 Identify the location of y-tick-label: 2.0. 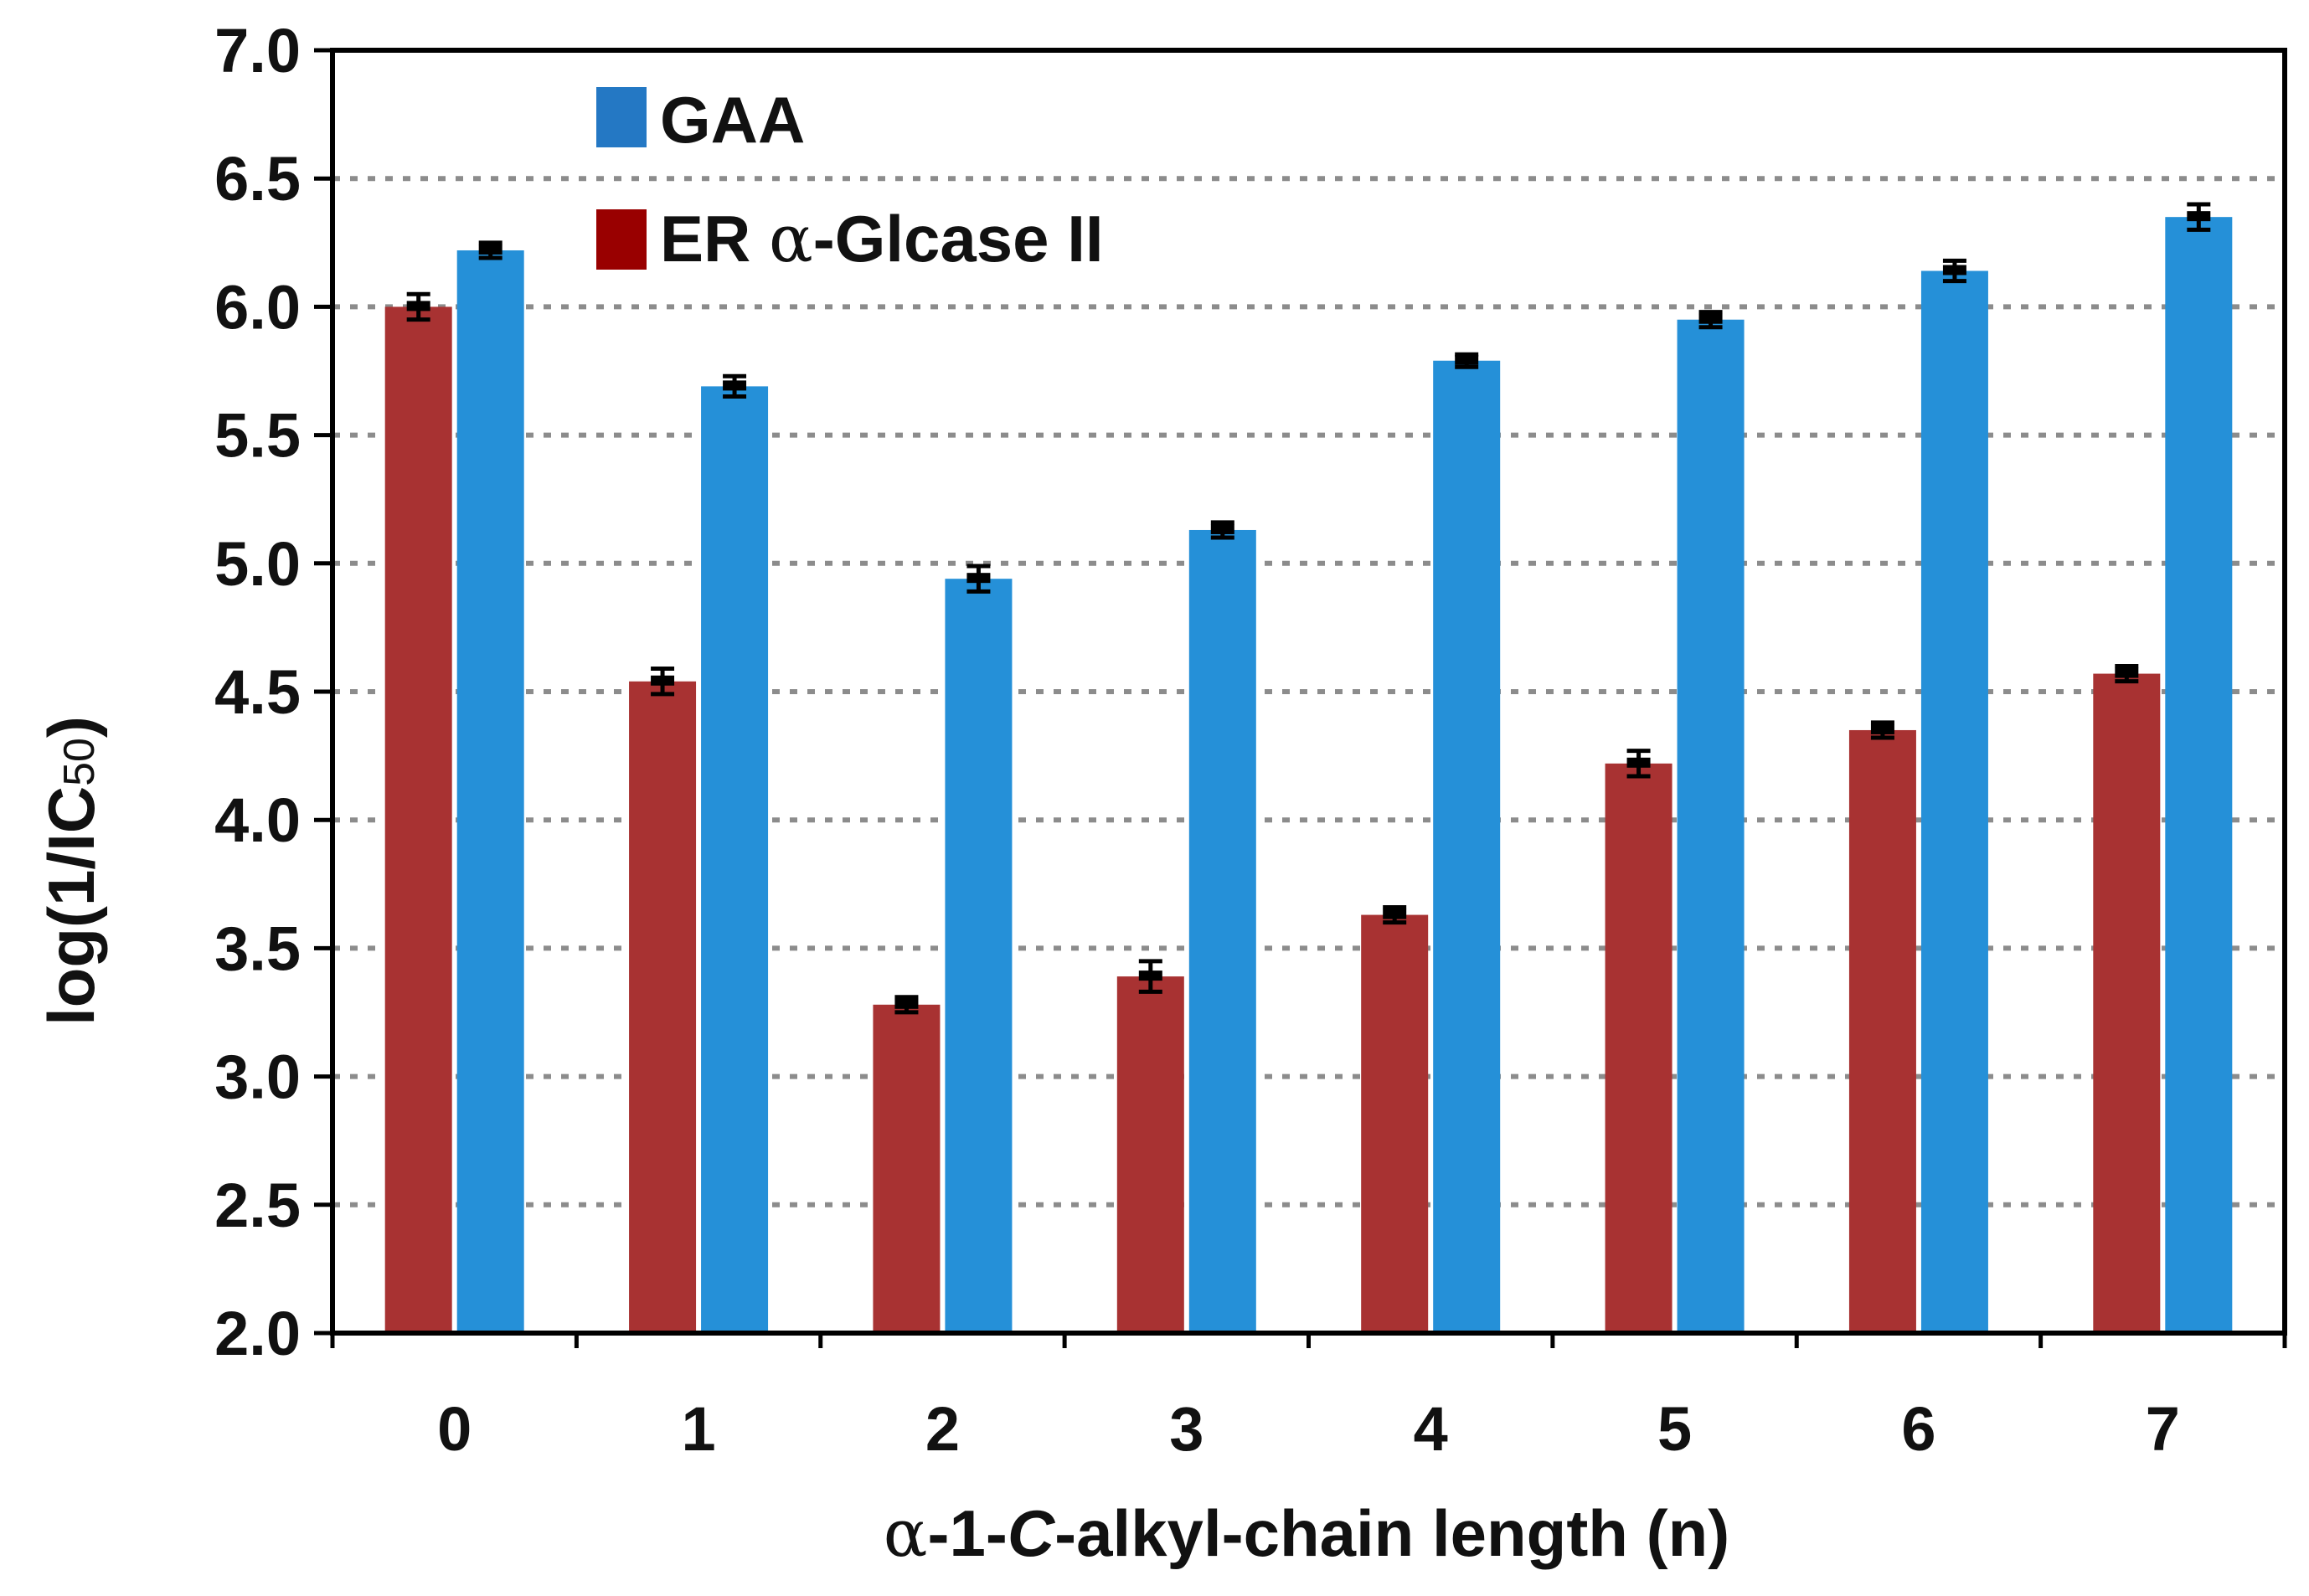
(258, 1333).